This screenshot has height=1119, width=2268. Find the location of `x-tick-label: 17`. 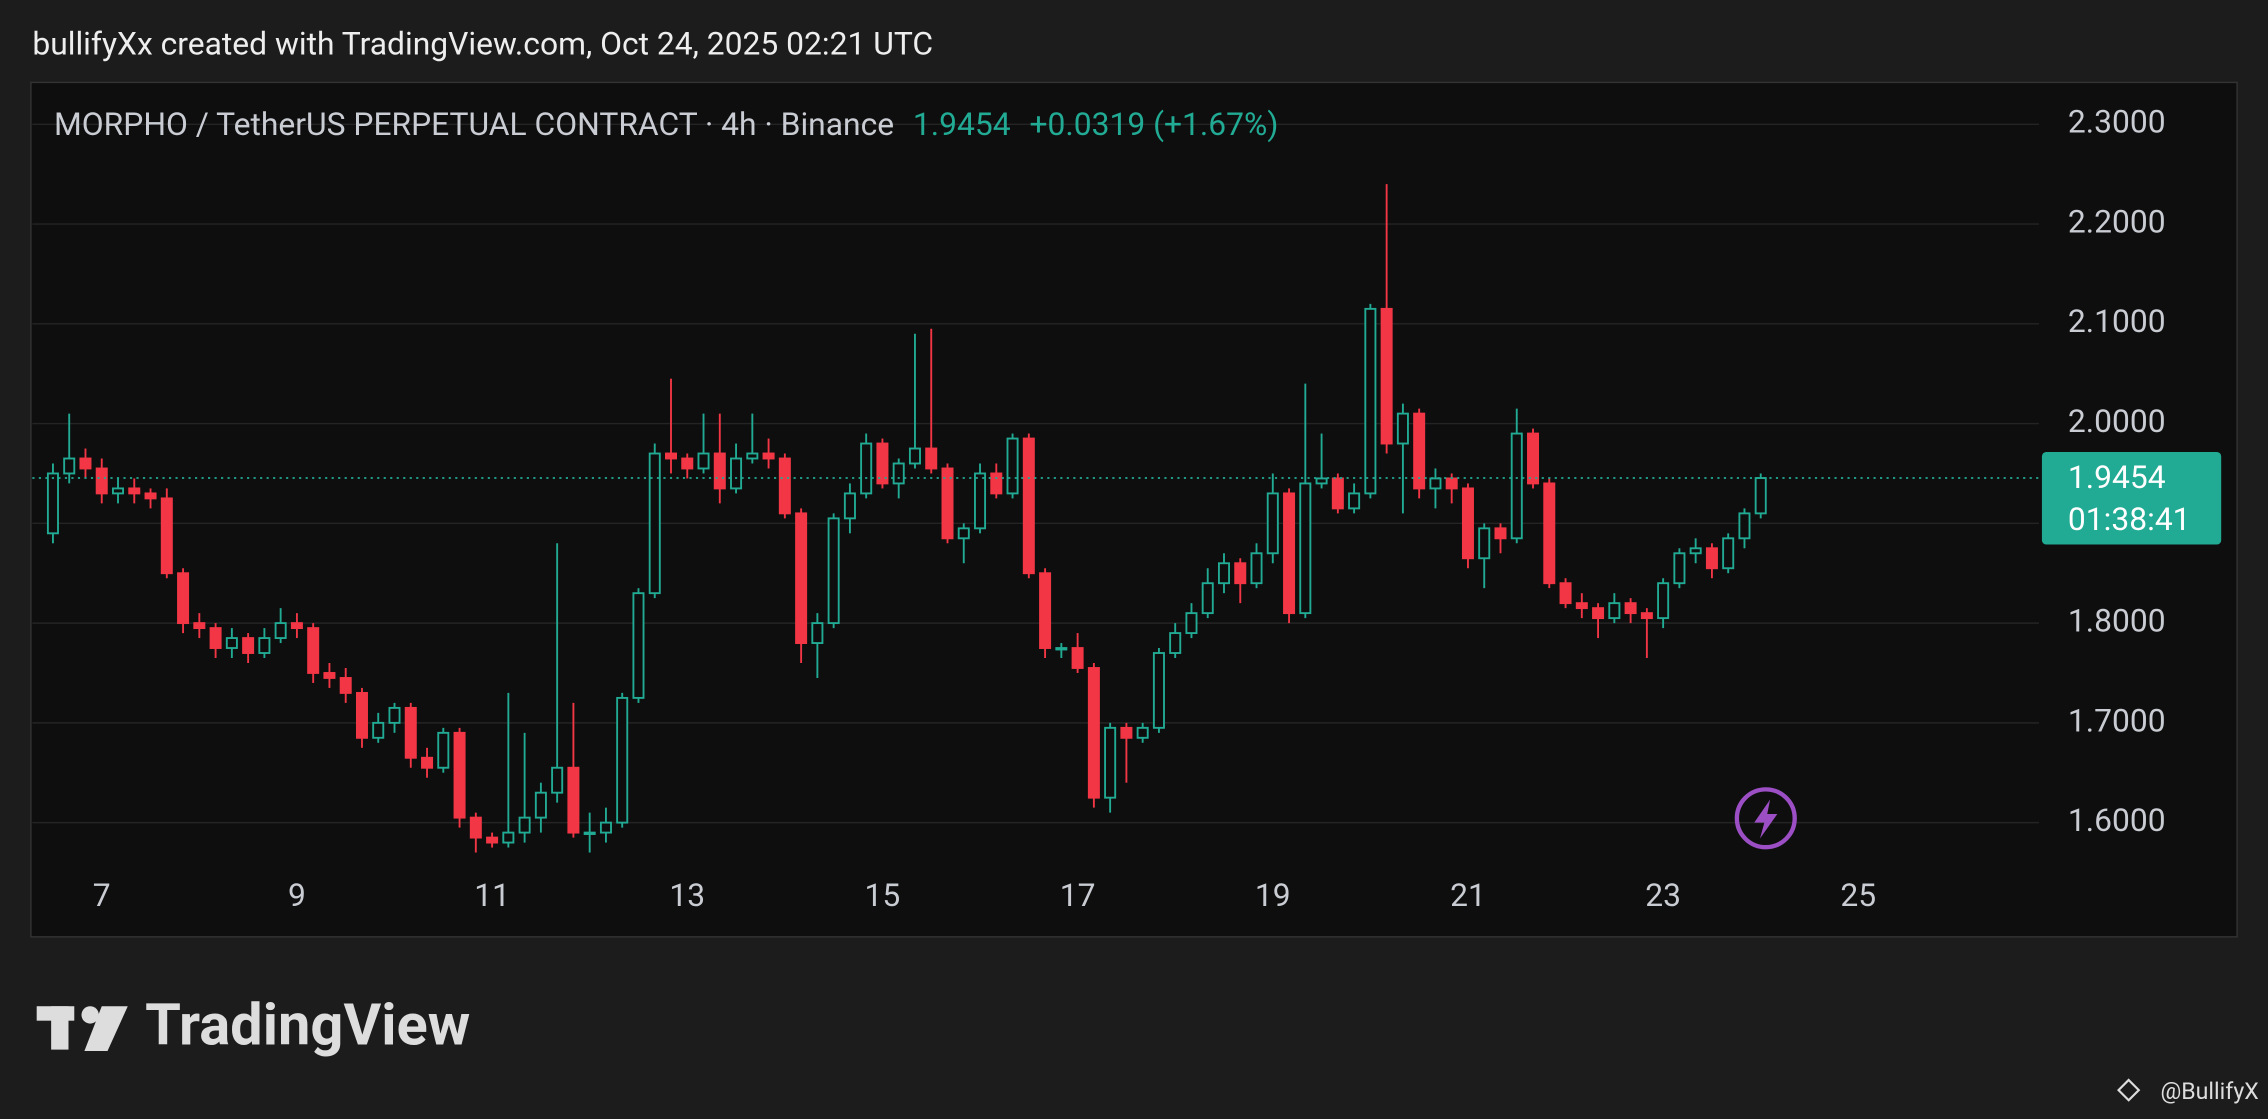

x-tick-label: 17 is located at coordinates (1078, 895).